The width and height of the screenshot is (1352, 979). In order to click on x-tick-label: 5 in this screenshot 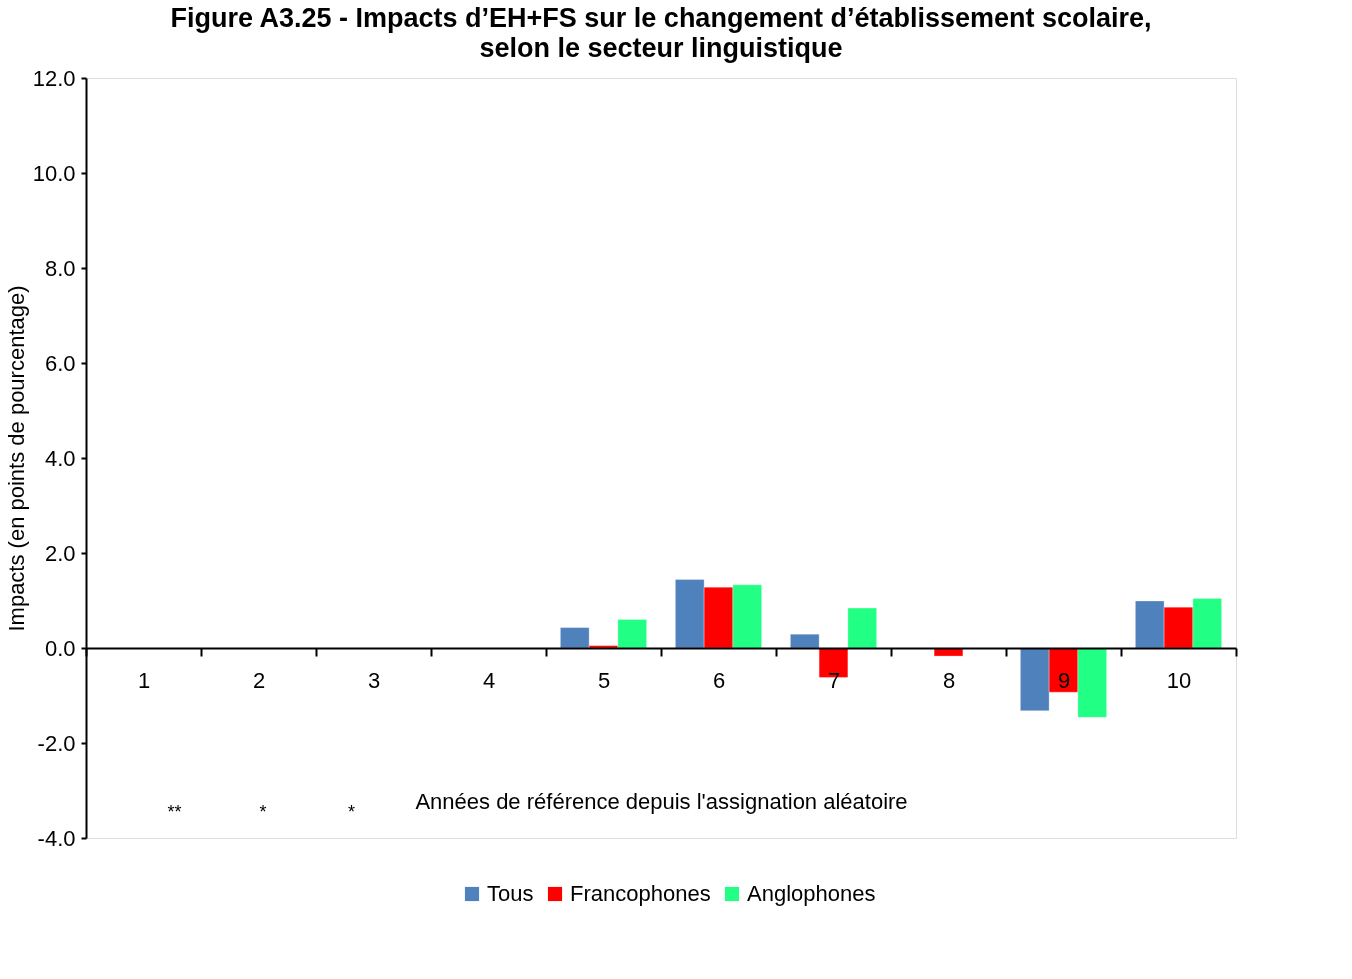, I will do `click(604, 680)`.